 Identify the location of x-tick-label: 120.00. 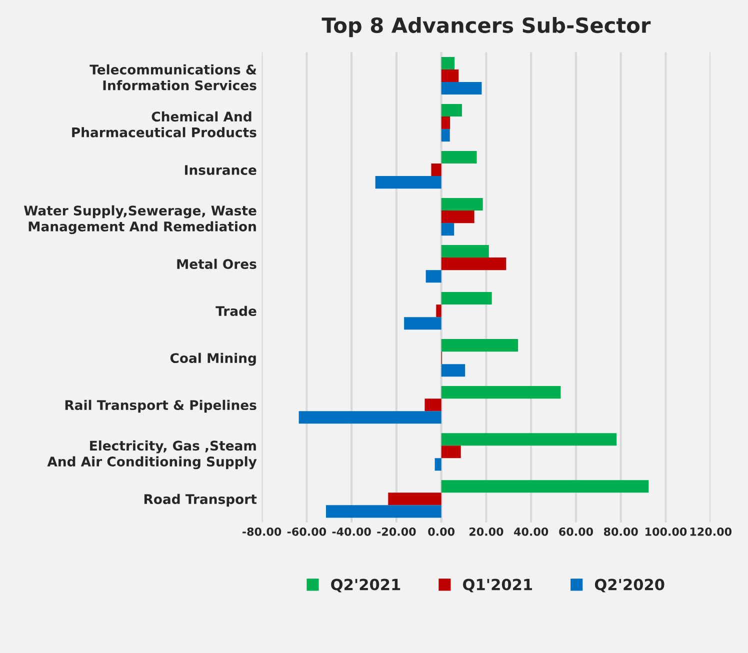
(711, 531).